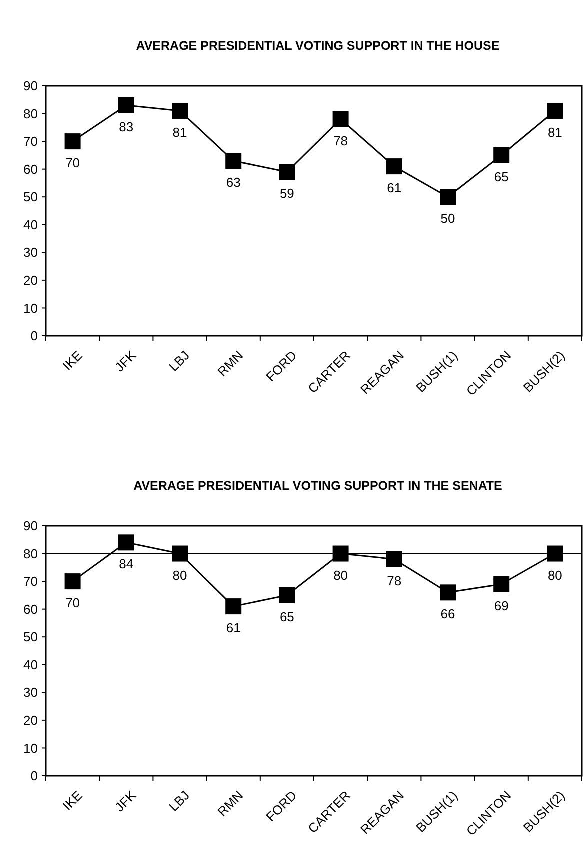 The image size is (583, 846). What do you see at coordinates (126, 564) in the screenshot?
I see `data-label: 84` at bounding box center [126, 564].